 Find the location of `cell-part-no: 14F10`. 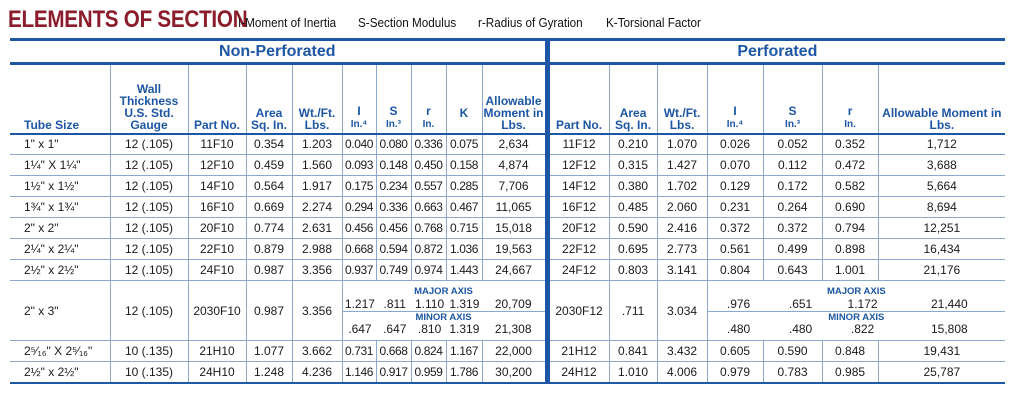

cell-part-no: 14F10 is located at coordinates (216, 186).